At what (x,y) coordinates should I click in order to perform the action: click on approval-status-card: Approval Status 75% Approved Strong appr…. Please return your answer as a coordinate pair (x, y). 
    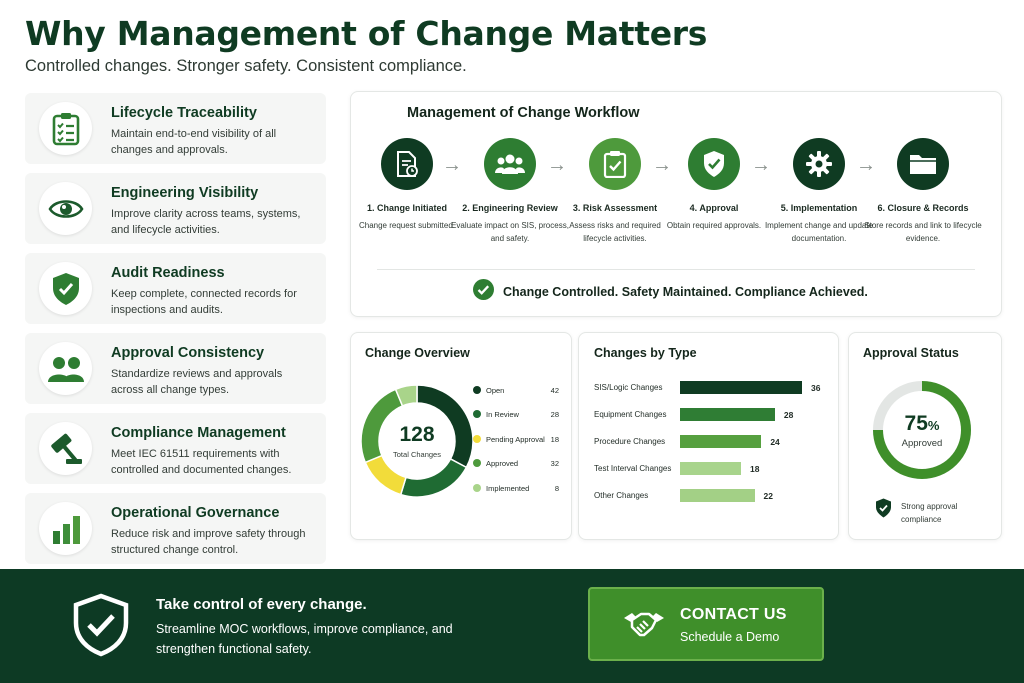
    Looking at the image, I should click on (925, 436).